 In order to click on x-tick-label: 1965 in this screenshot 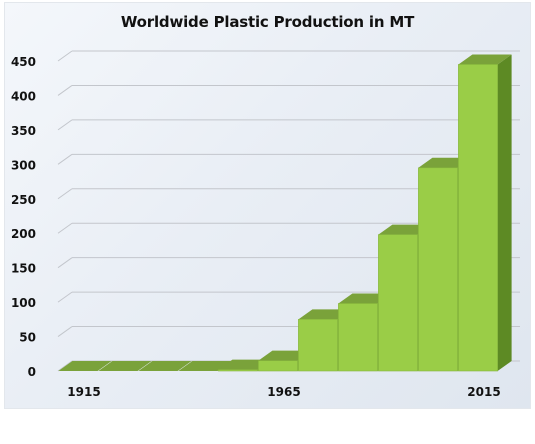, I will do `click(283, 392)`.